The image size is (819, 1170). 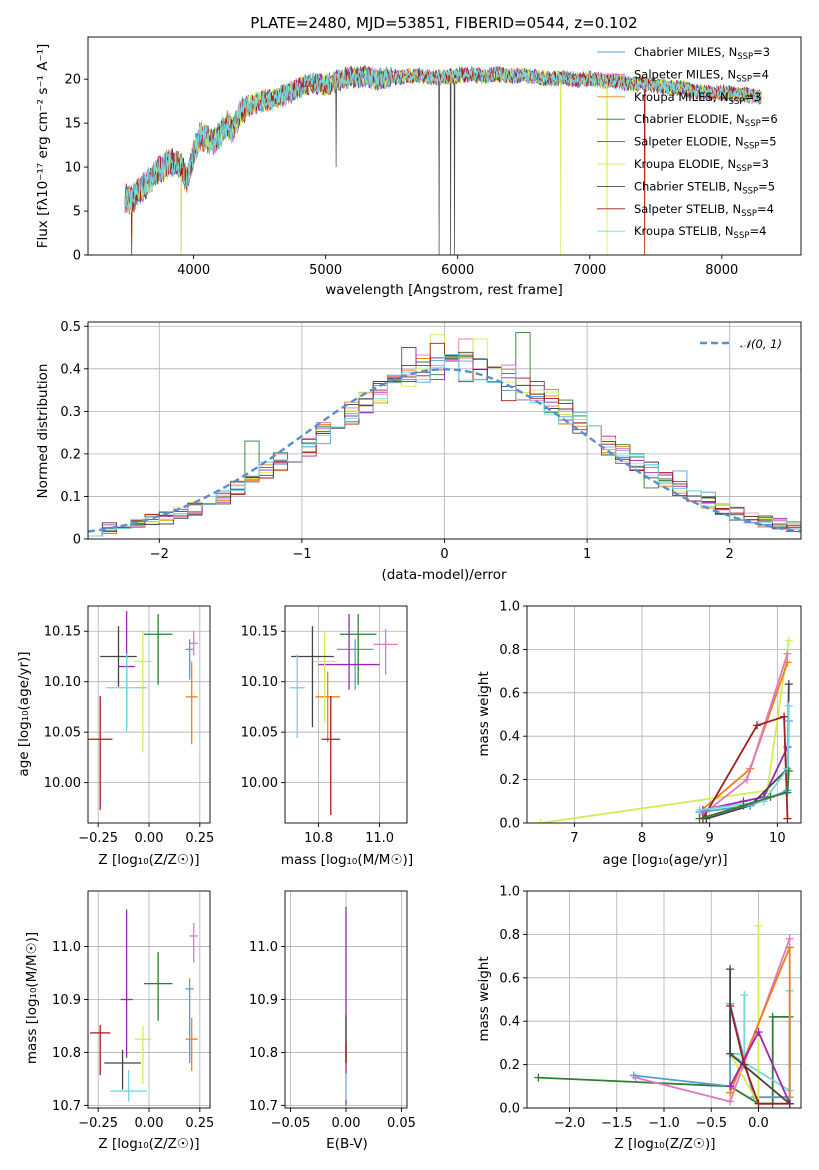 I want to click on spectrum-x-axis-label: wavelength [Angstrom, rest frame], so click(x=444, y=290).